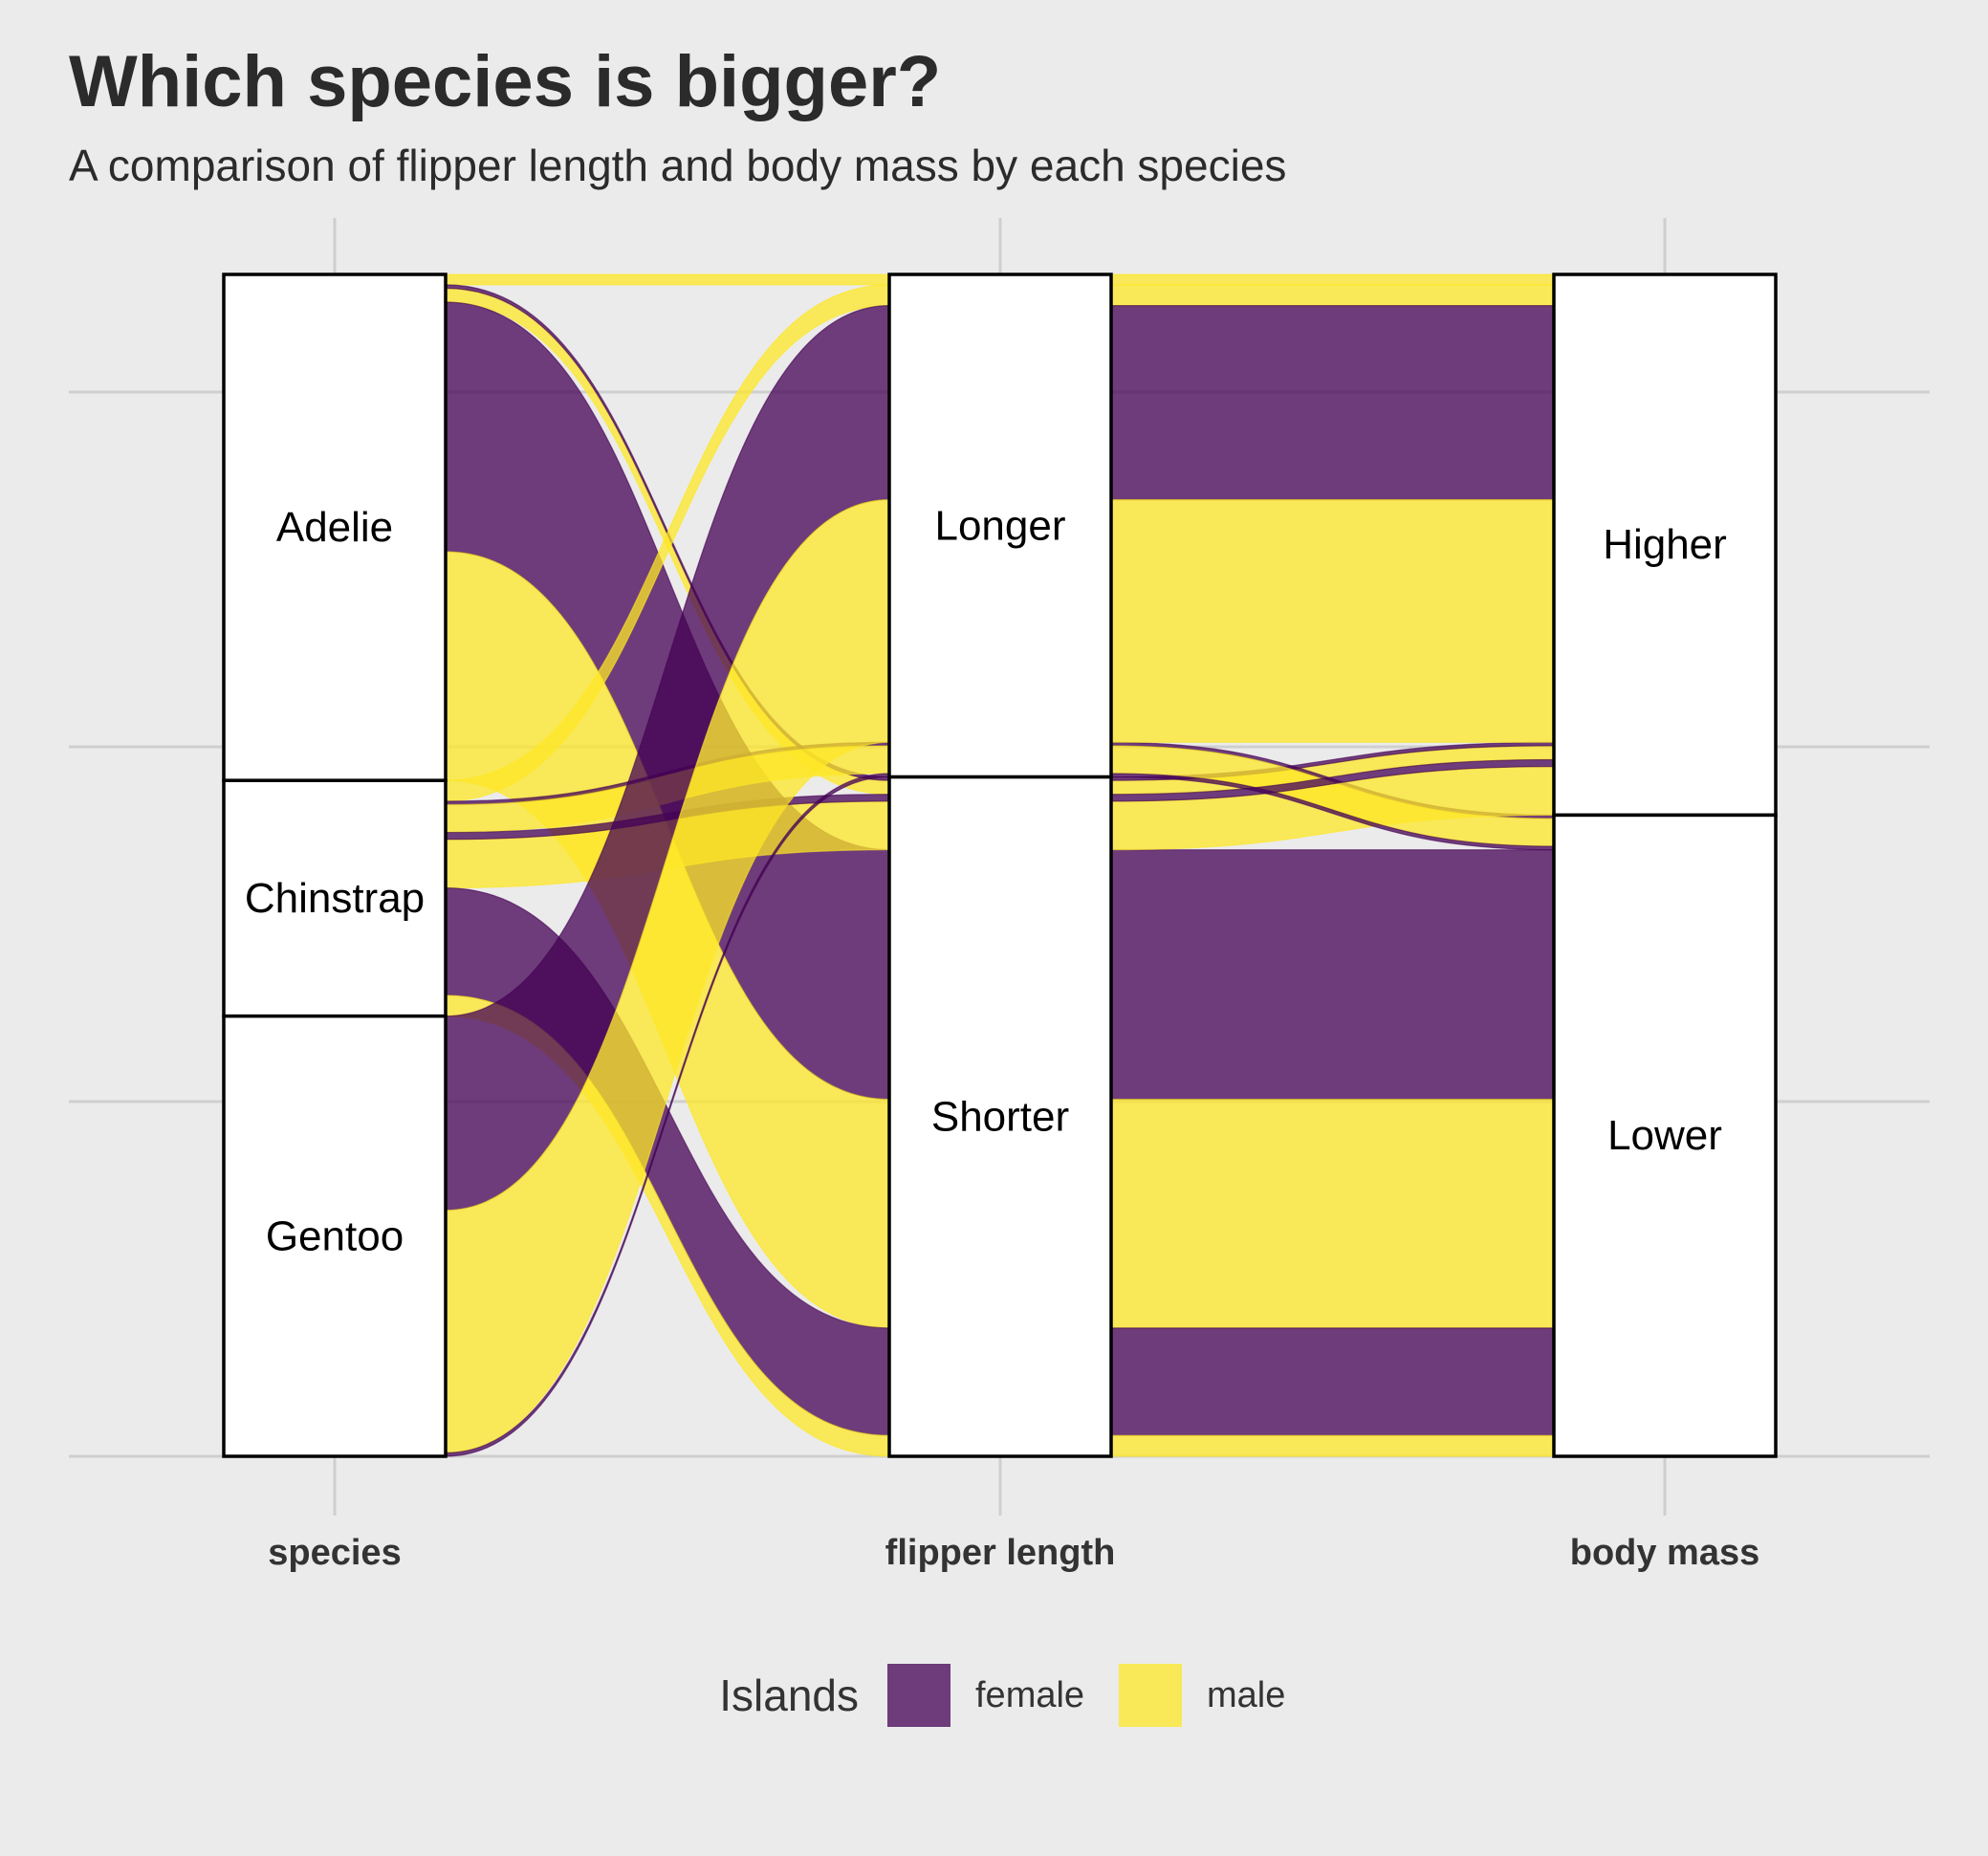  Describe the element at coordinates (919, 1695) in the screenshot. I see `legend-key-female` at that location.